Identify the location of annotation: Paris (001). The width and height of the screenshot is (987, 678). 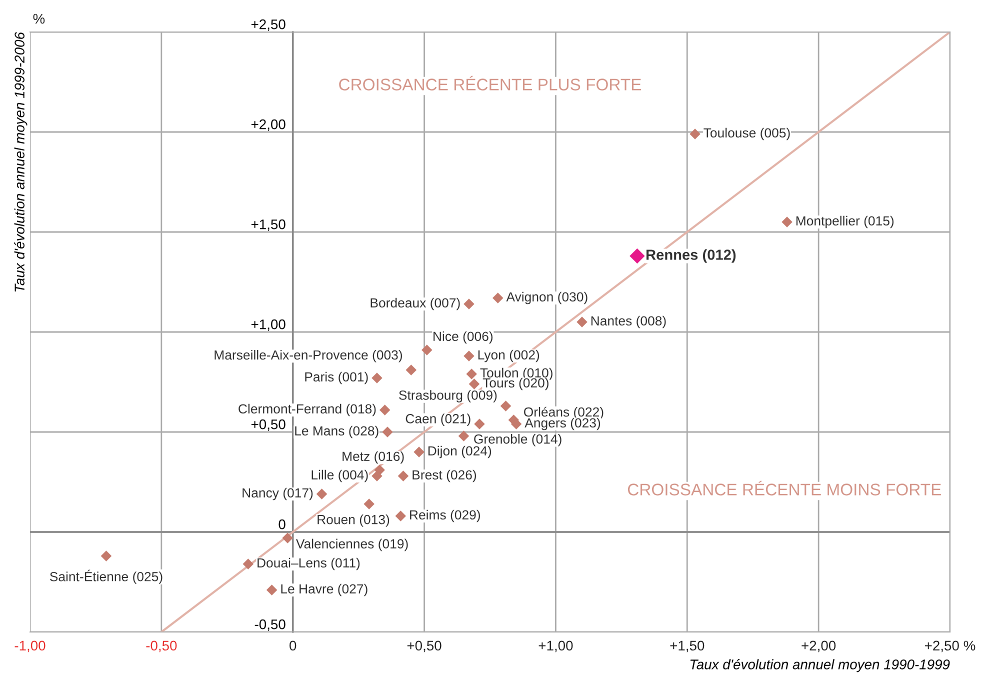
(336, 378).